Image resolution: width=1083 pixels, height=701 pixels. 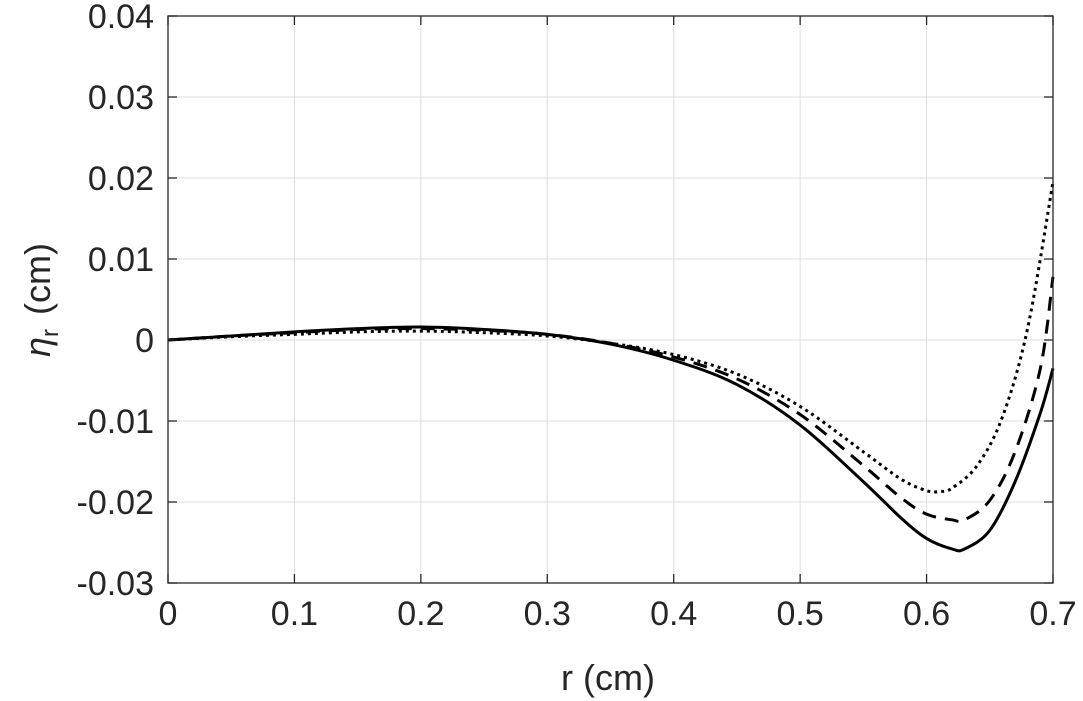 What do you see at coordinates (547, 614) in the screenshot?
I see `x-tick-label: 0.3` at bounding box center [547, 614].